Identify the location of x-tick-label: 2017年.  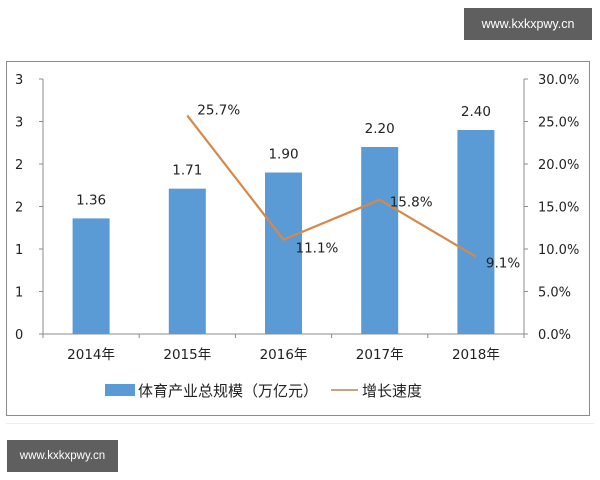
(380, 355).